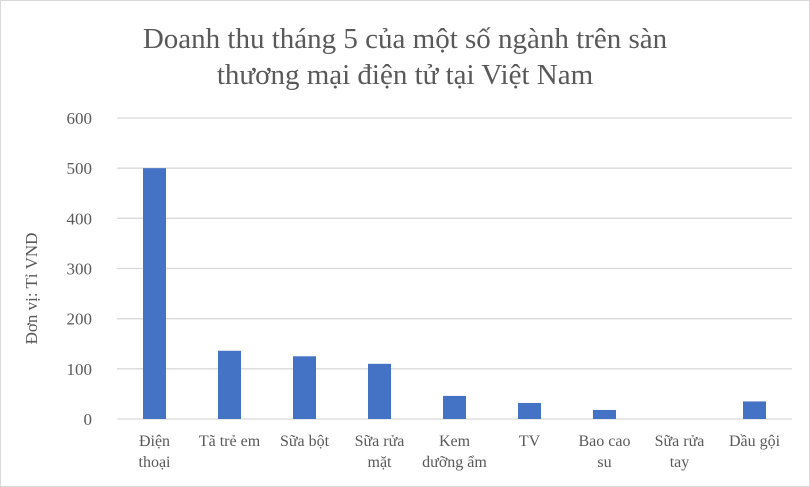 This screenshot has width=810, height=487. I want to click on y-tick-label: 200, so click(80, 319).